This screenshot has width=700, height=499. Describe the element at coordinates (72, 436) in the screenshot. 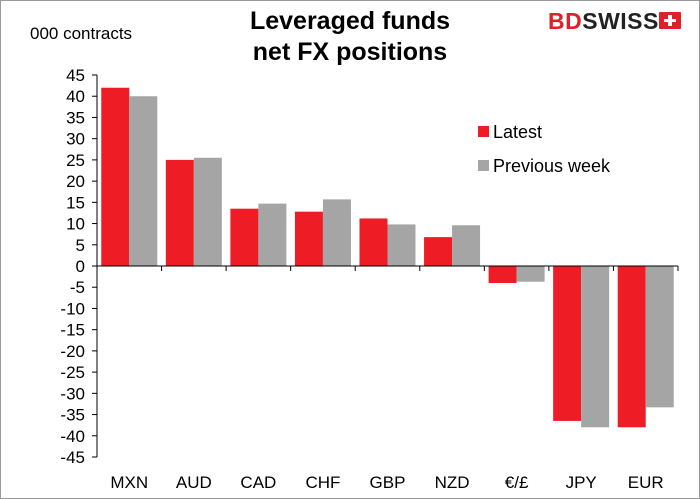

I see `y-tick-label: -40` at that location.